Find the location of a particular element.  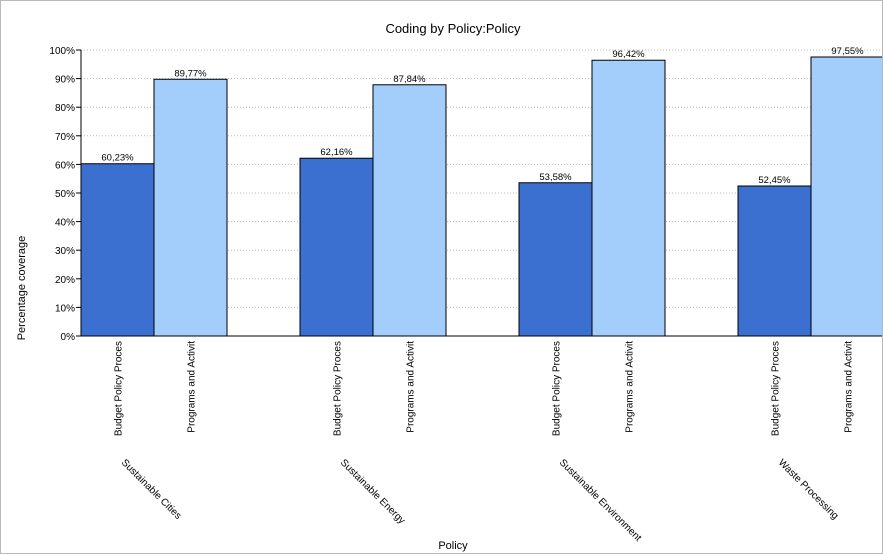

y-tick-label: 0% is located at coordinates (68, 337).